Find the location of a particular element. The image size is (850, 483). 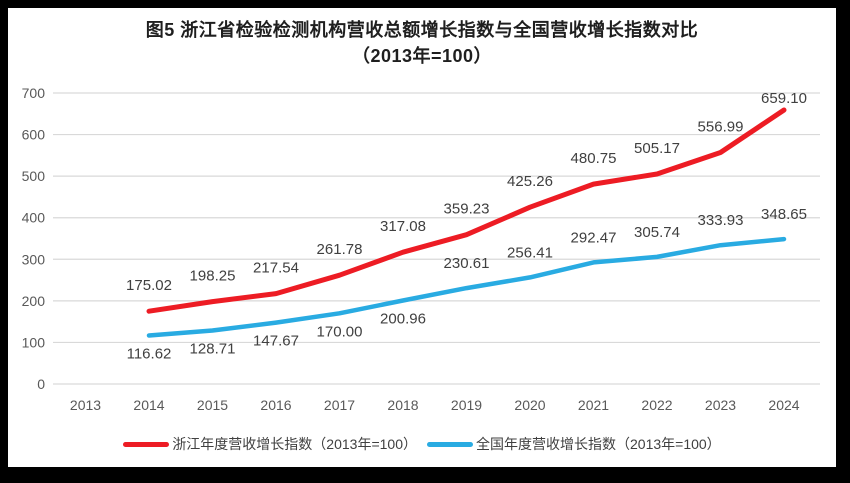

data-label: 348.65 is located at coordinates (784, 214).